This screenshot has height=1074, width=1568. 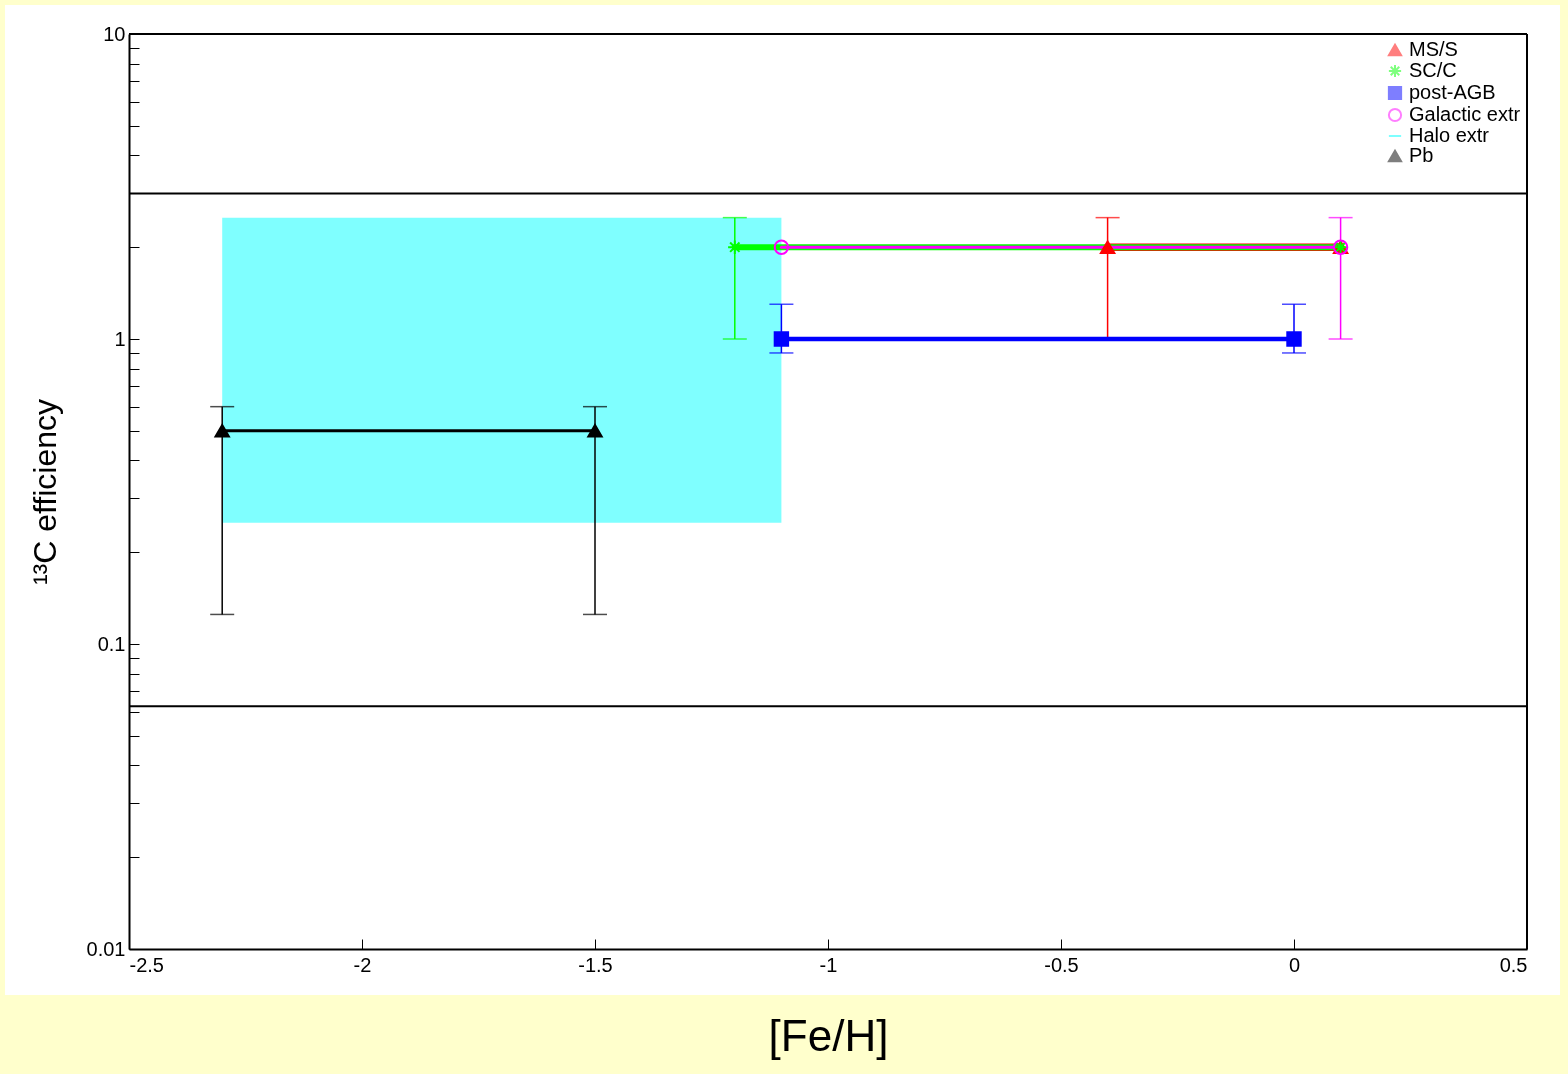 I want to click on legend-label: Pb, so click(x=1421, y=155).